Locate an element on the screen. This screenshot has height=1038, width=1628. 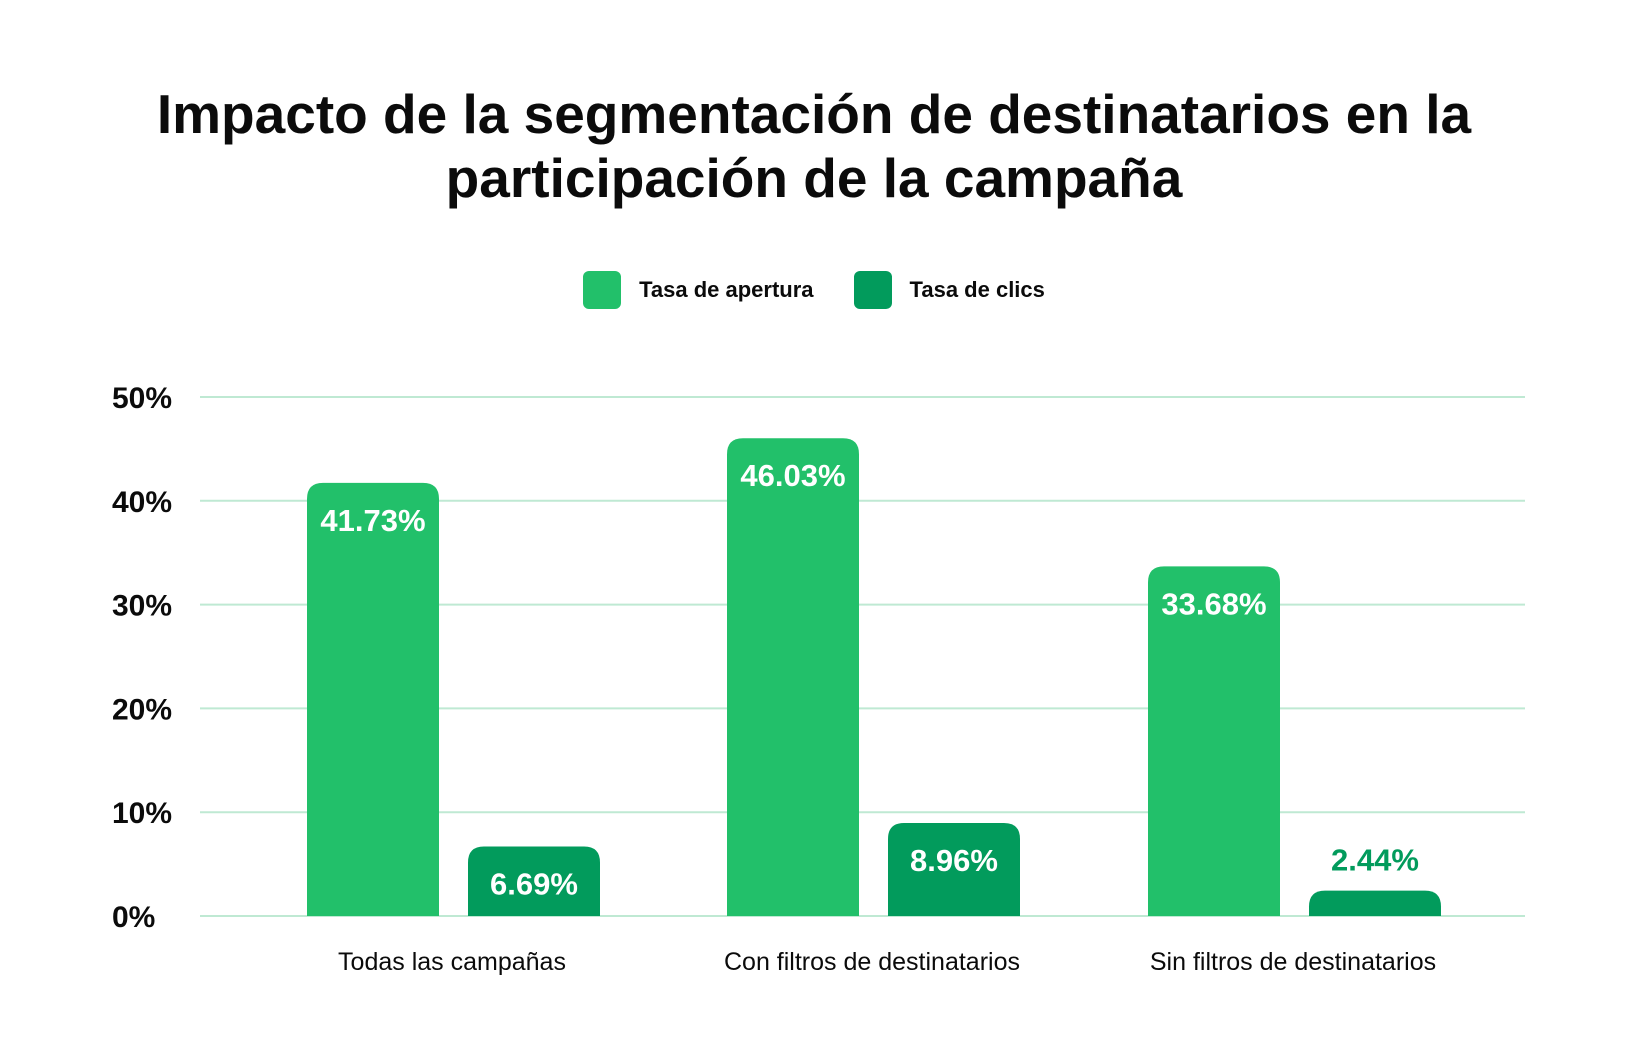
y-tick-label: 50% is located at coordinates (142, 398).